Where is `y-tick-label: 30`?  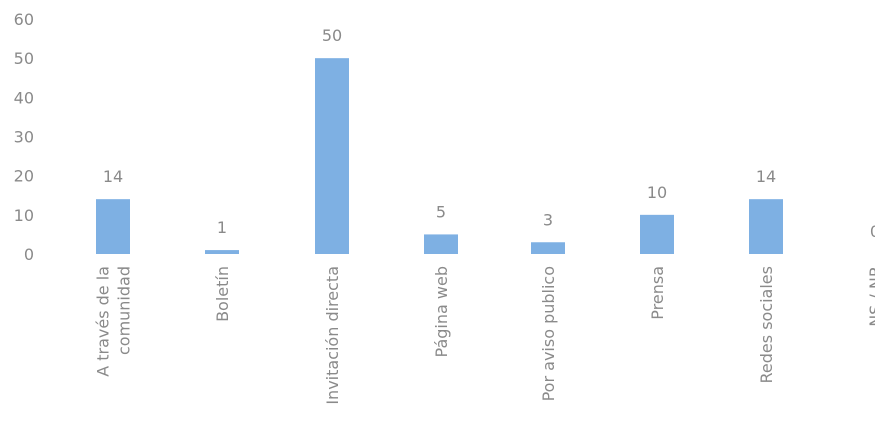 y-tick-label: 30 is located at coordinates (24, 137).